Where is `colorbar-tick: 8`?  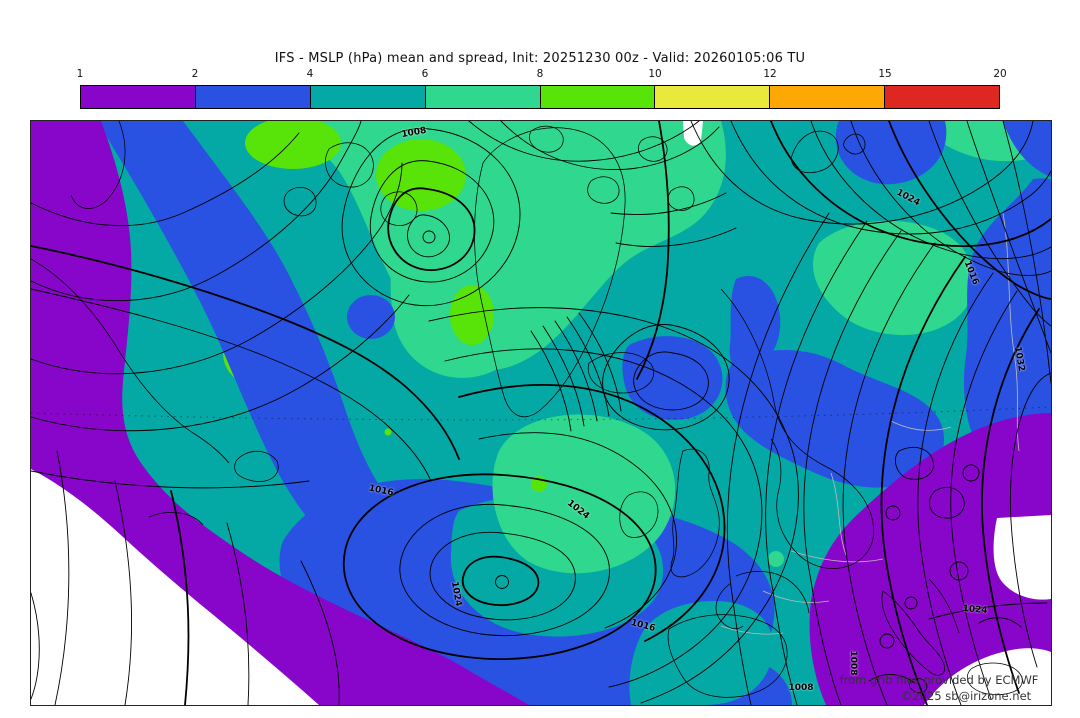
colorbar-tick: 8 is located at coordinates (540, 74).